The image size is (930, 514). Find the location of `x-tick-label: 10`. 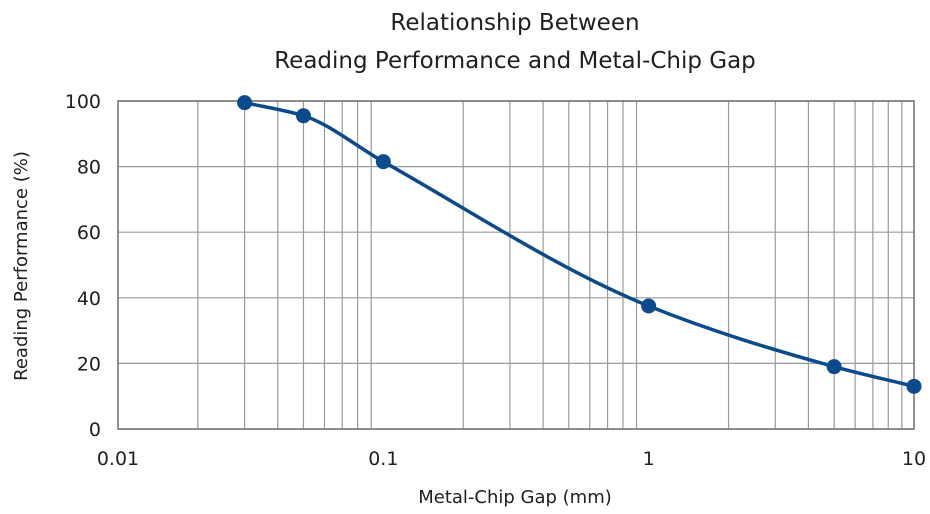

x-tick-label: 10 is located at coordinates (914, 459).